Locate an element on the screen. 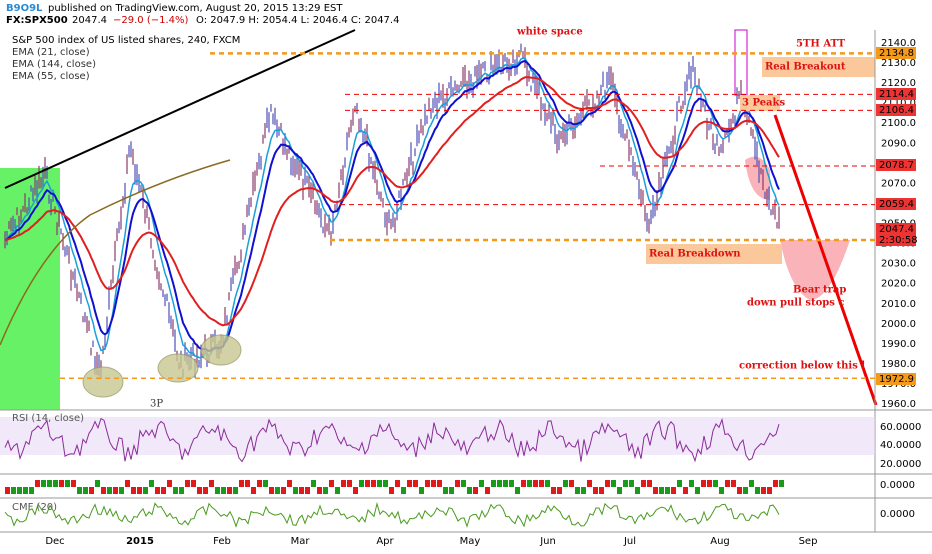  price-label: 2047.4 is located at coordinates (896, 229).